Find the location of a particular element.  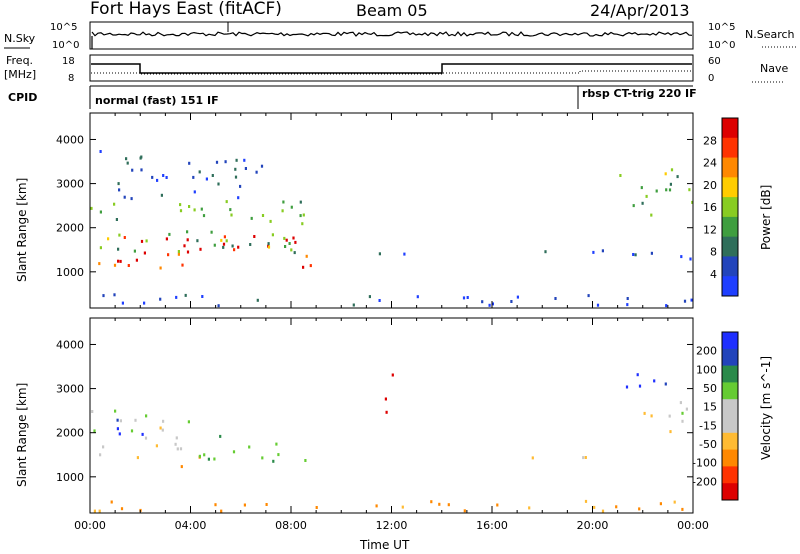

cpid-program-1: normal (fast) 151 IF is located at coordinates (157, 100).